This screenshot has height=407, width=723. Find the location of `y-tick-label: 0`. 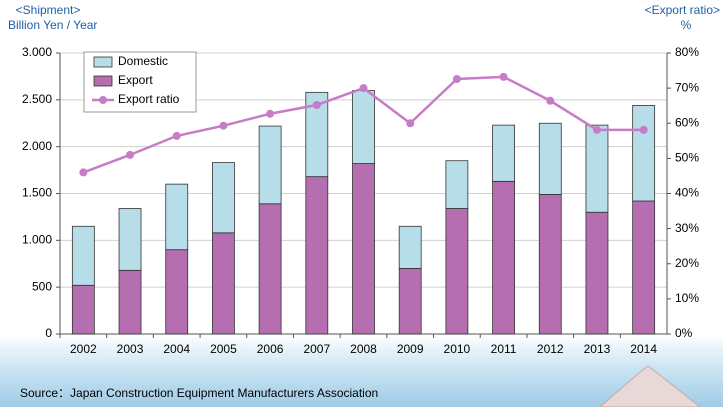

y-tick-label: 0 is located at coordinates (48, 333).